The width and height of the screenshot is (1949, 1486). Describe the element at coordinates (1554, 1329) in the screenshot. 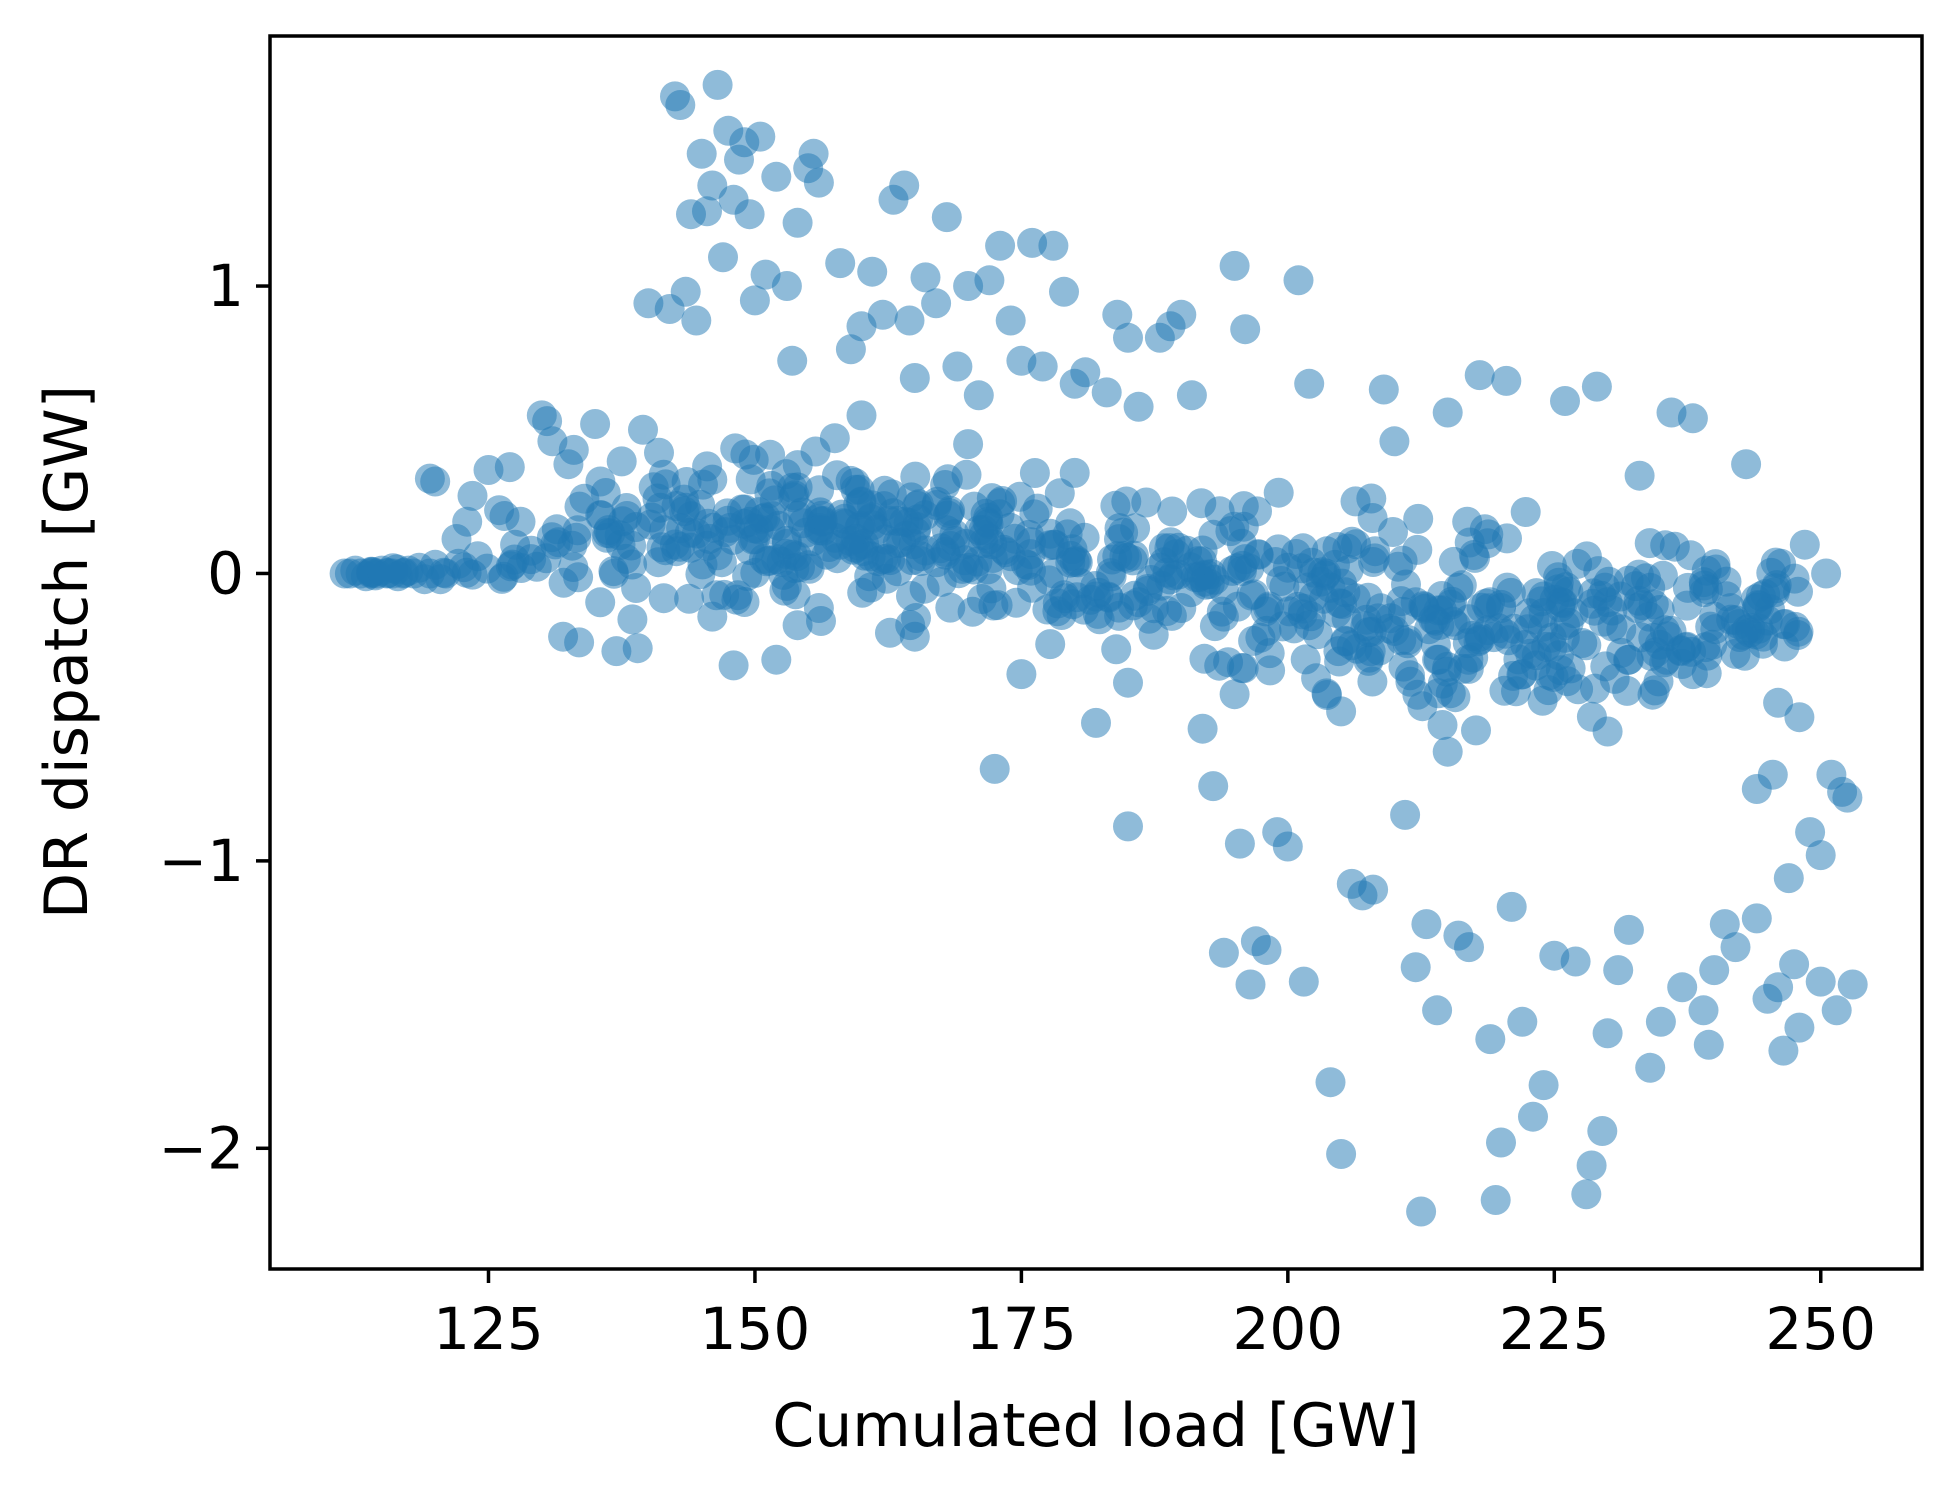

I see `x-tick-label: 225` at that location.